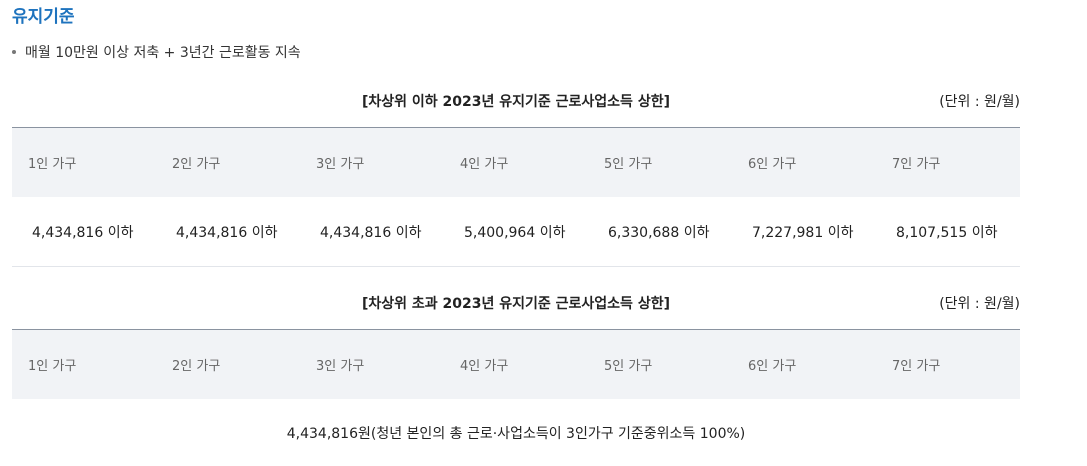  What do you see at coordinates (516, 102) in the screenshot?
I see `table-caption: [차상위 이하 2023년 유지기준 근로사업소득 상한]` at bounding box center [516, 102].